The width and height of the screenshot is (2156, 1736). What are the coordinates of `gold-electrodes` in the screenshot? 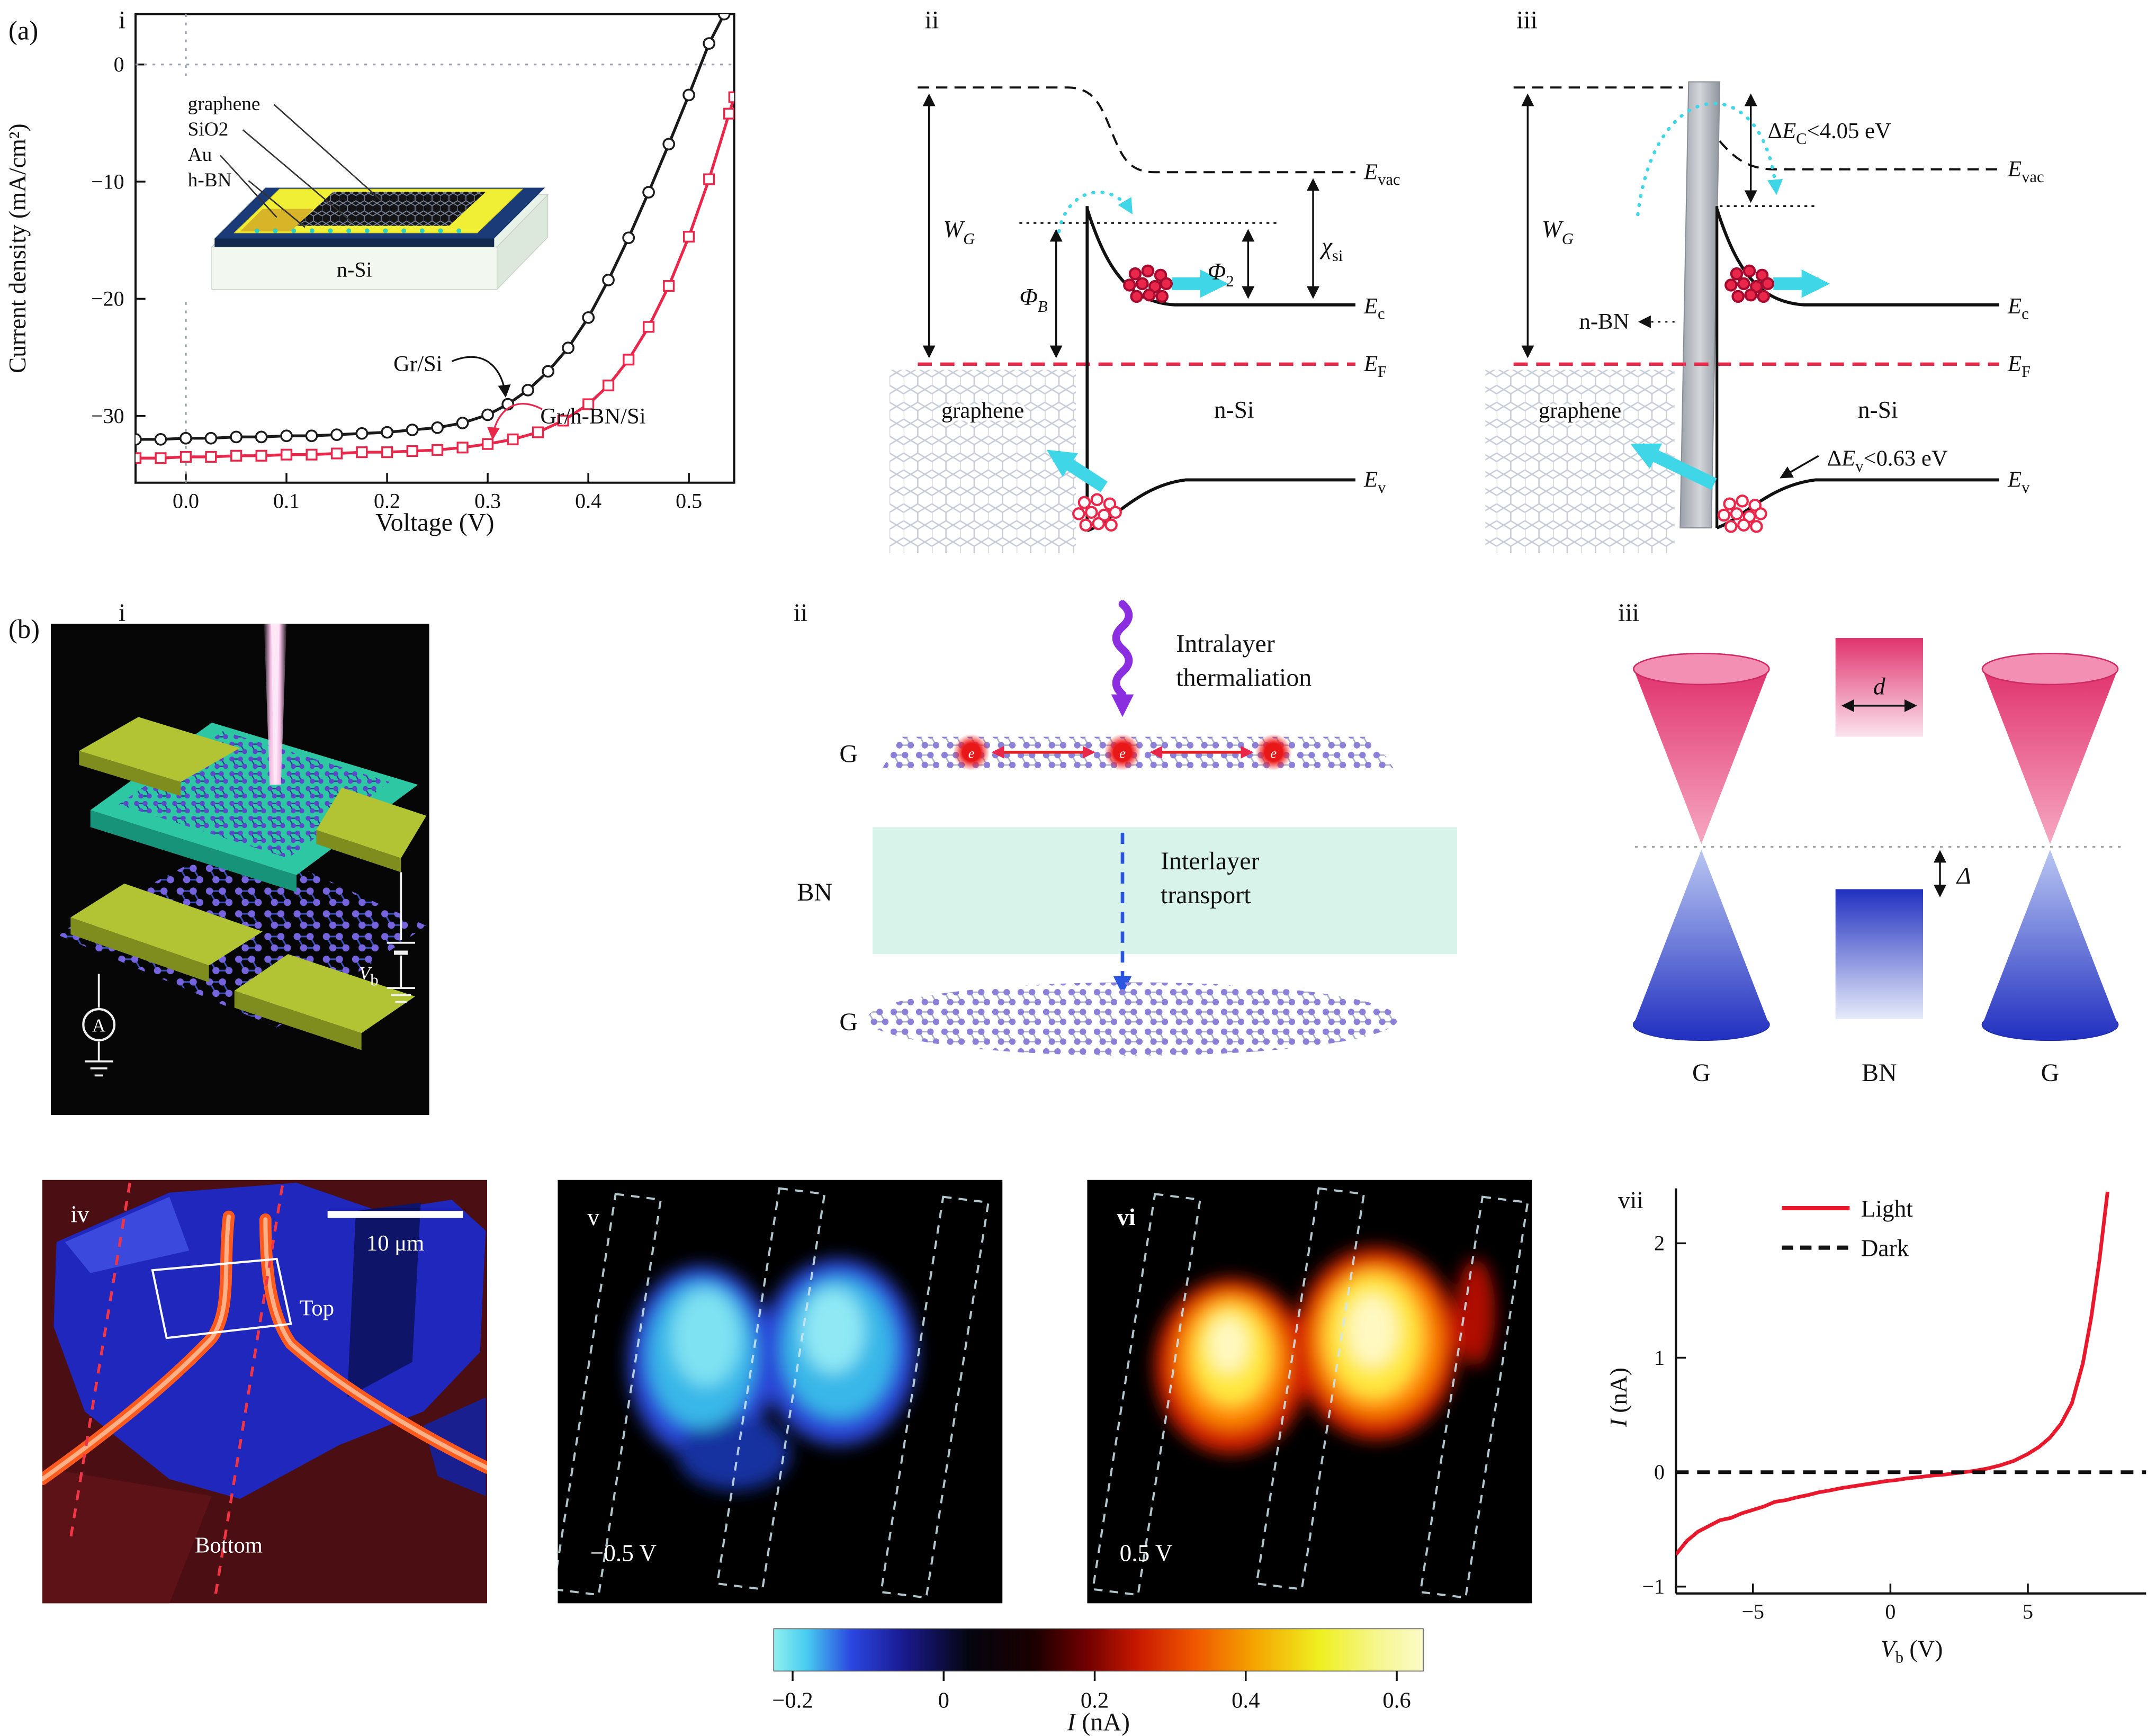 It's located at (248, 883).